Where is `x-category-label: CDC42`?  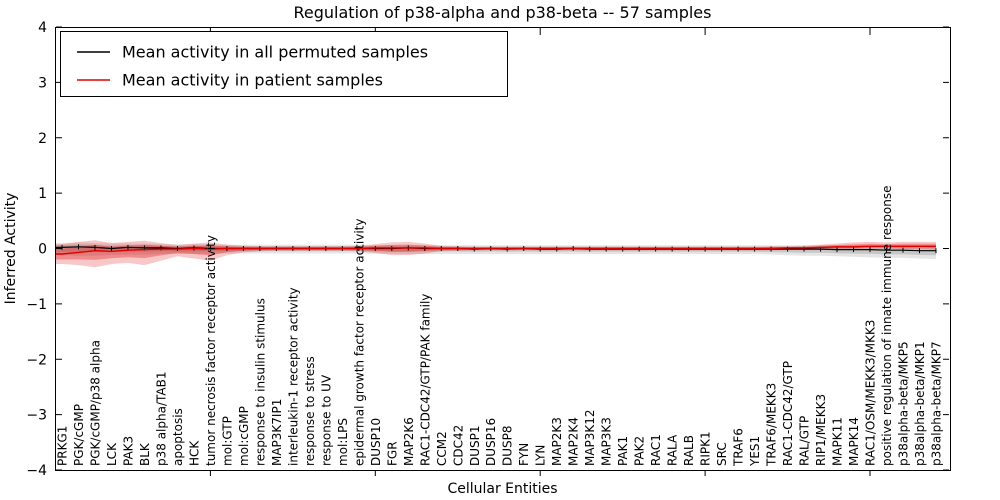 x-category-label: CDC42 is located at coordinates (458, 445).